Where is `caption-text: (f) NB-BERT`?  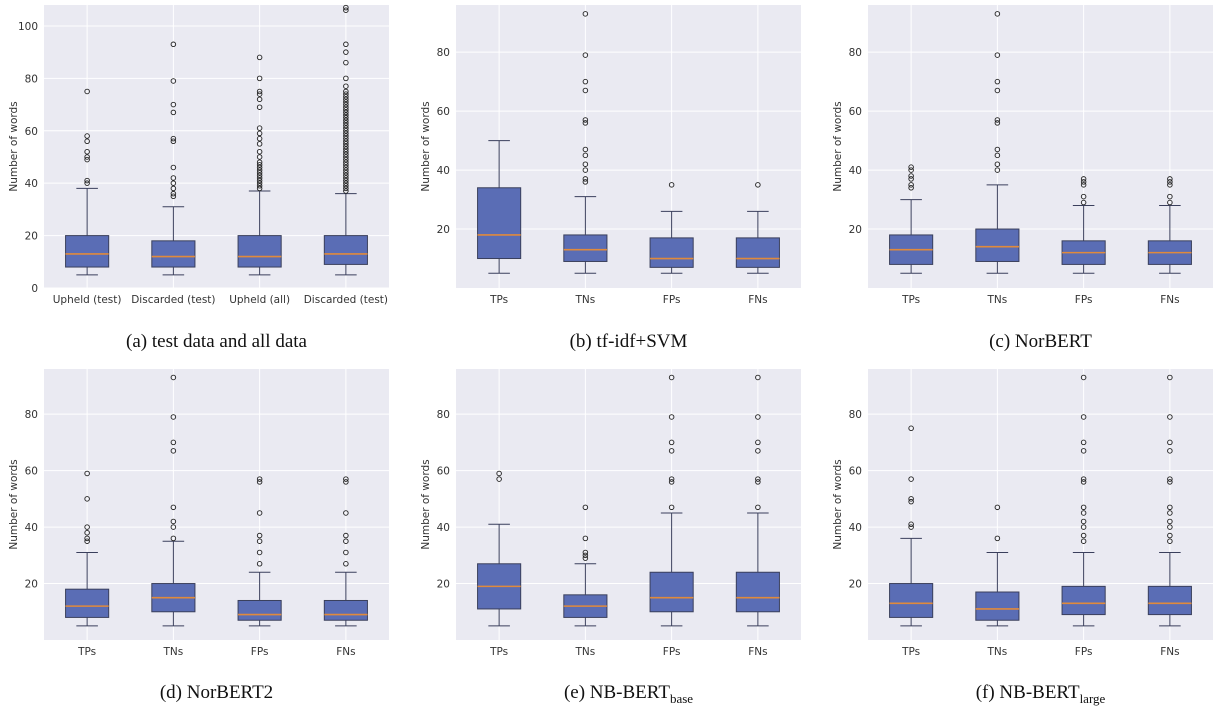 caption-text: (f) NB-BERT is located at coordinates (1028, 692).